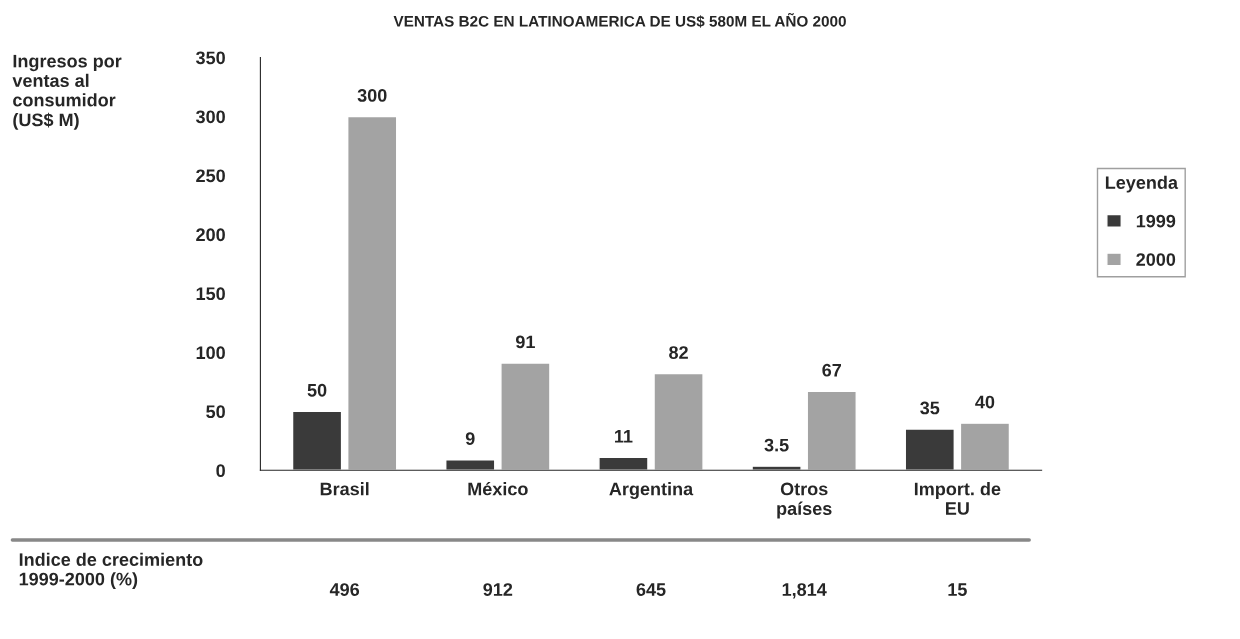 The height and width of the screenshot is (639, 1240). I want to click on data-label: 9, so click(470, 439).